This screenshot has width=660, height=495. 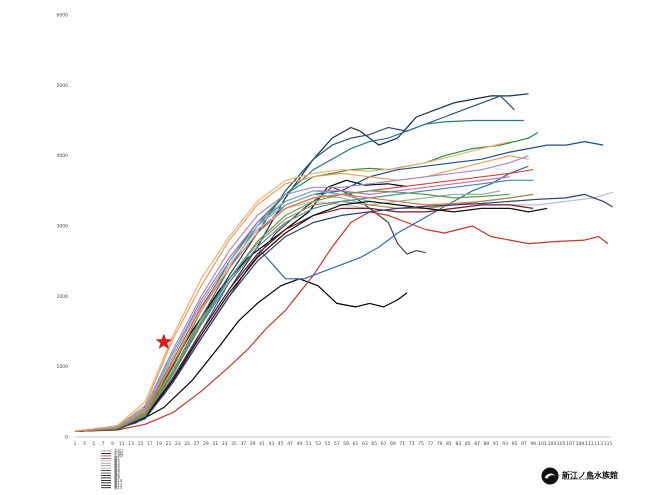 What do you see at coordinates (75, 444) in the screenshot?
I see `x-tick-label: 1` at bounding box center [75, 444].